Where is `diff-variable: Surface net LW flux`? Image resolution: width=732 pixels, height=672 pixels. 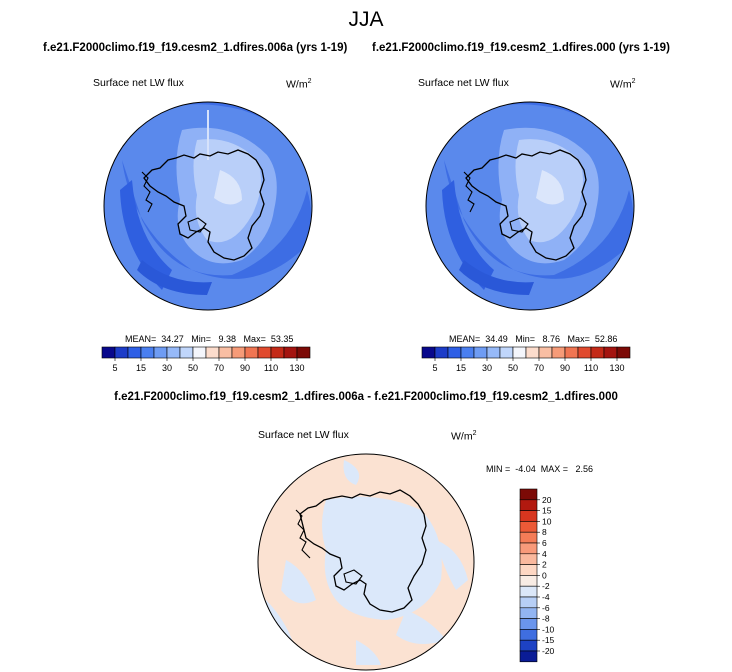
diff-variable: Surface net LW flux is located at coordinates (303, 435).